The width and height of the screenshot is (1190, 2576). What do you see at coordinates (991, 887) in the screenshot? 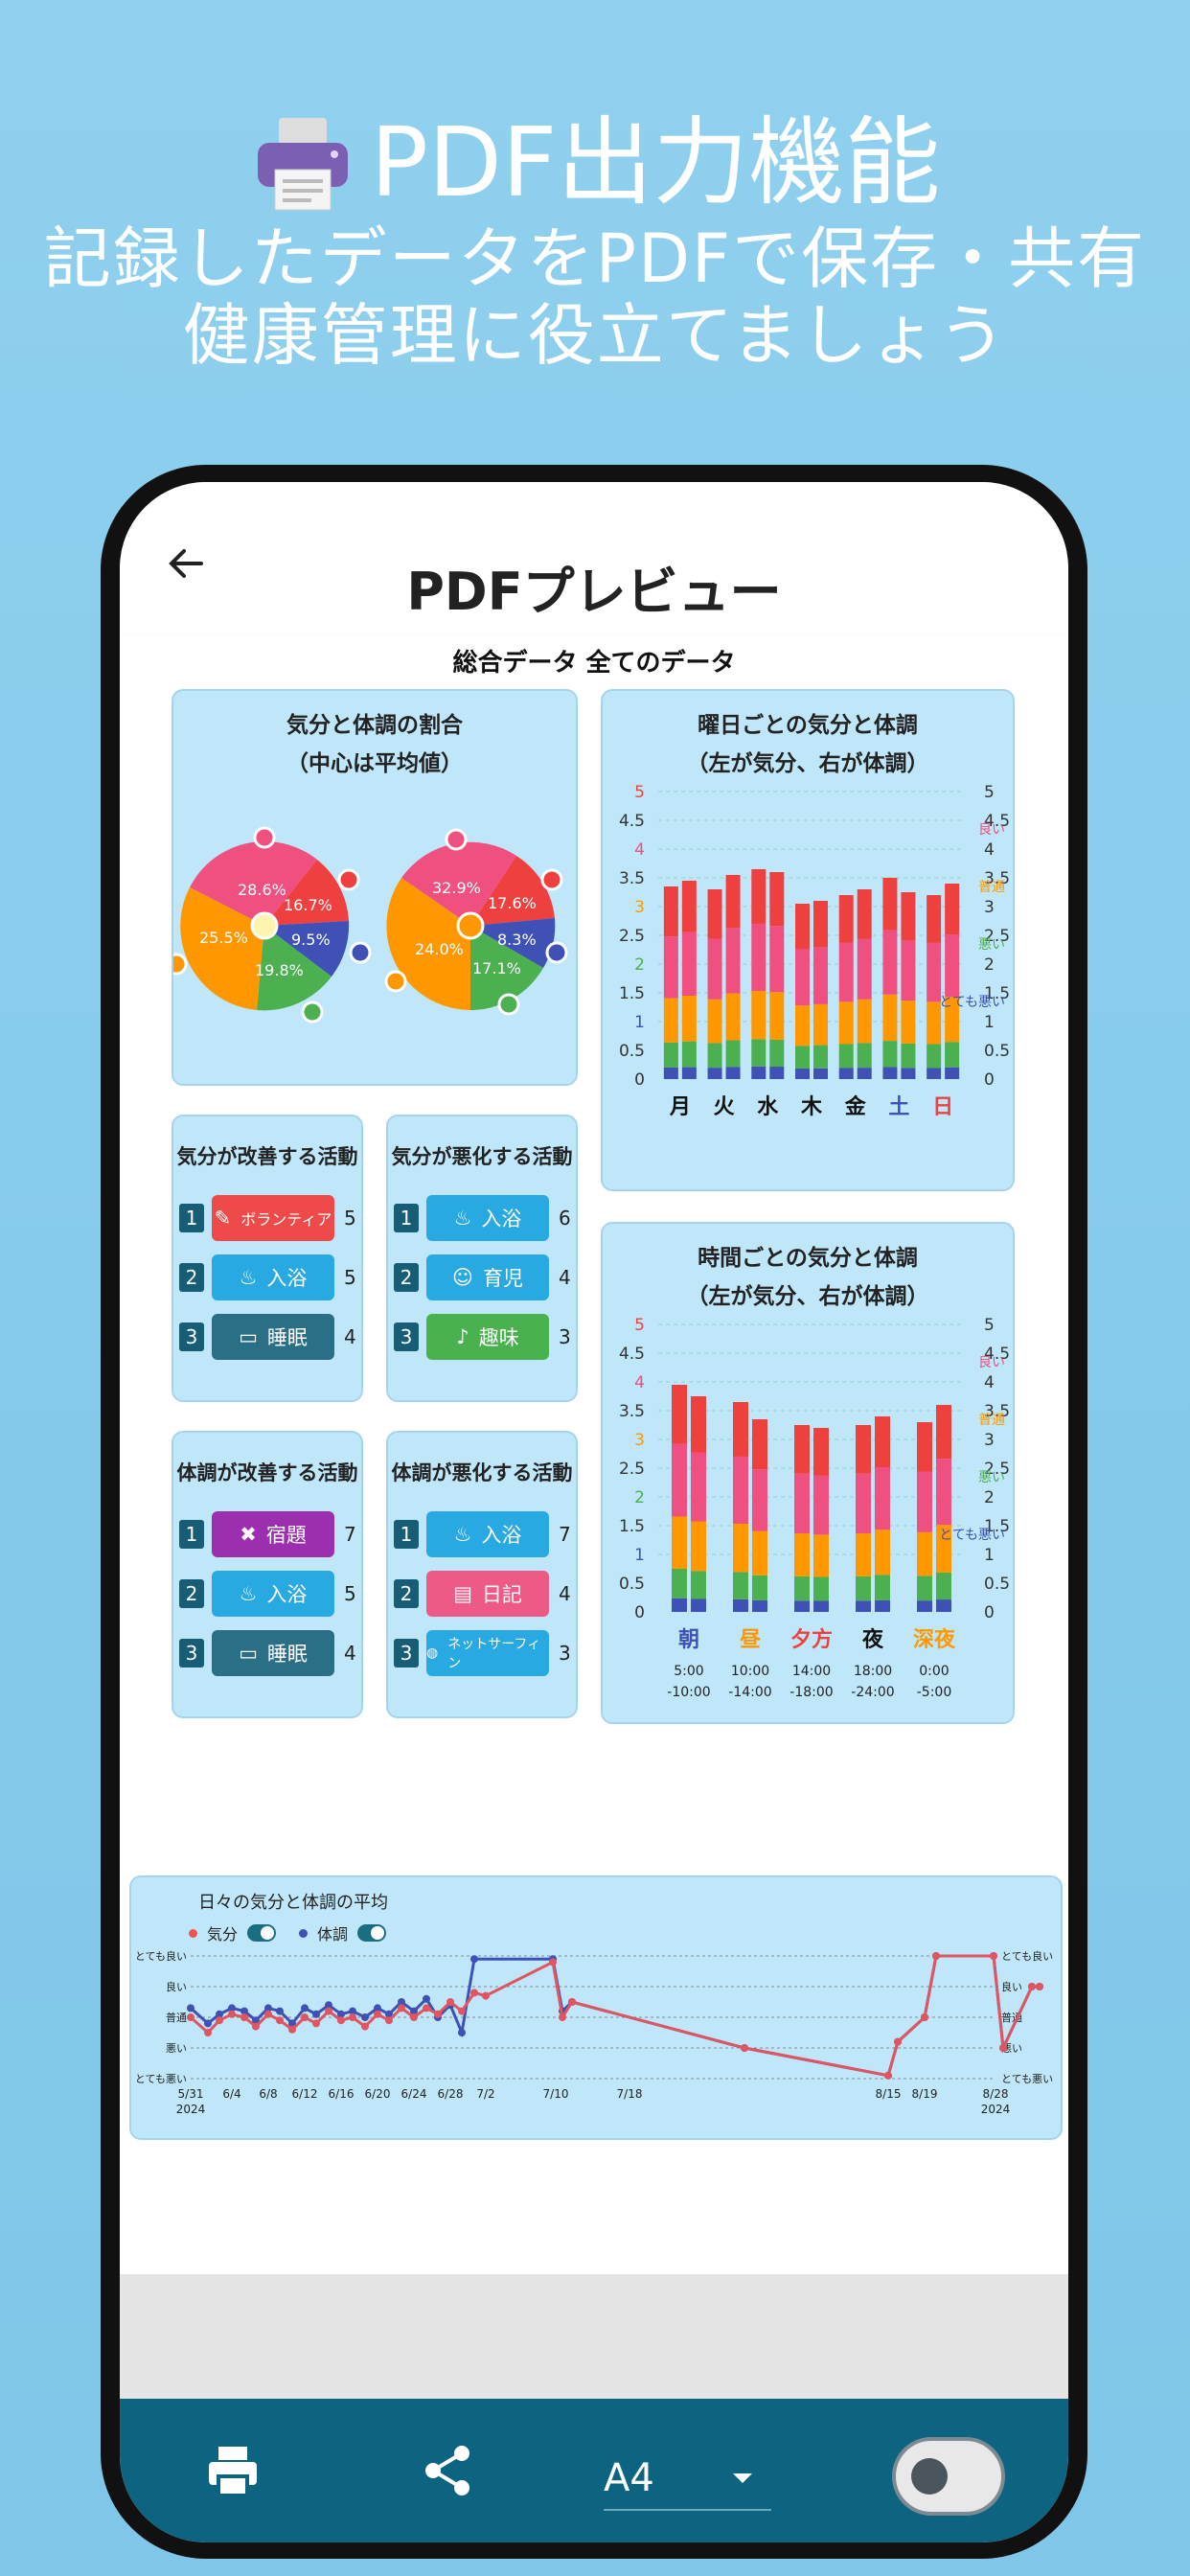
I see `right-level-label: 普通` at bounding box center [991, 887].